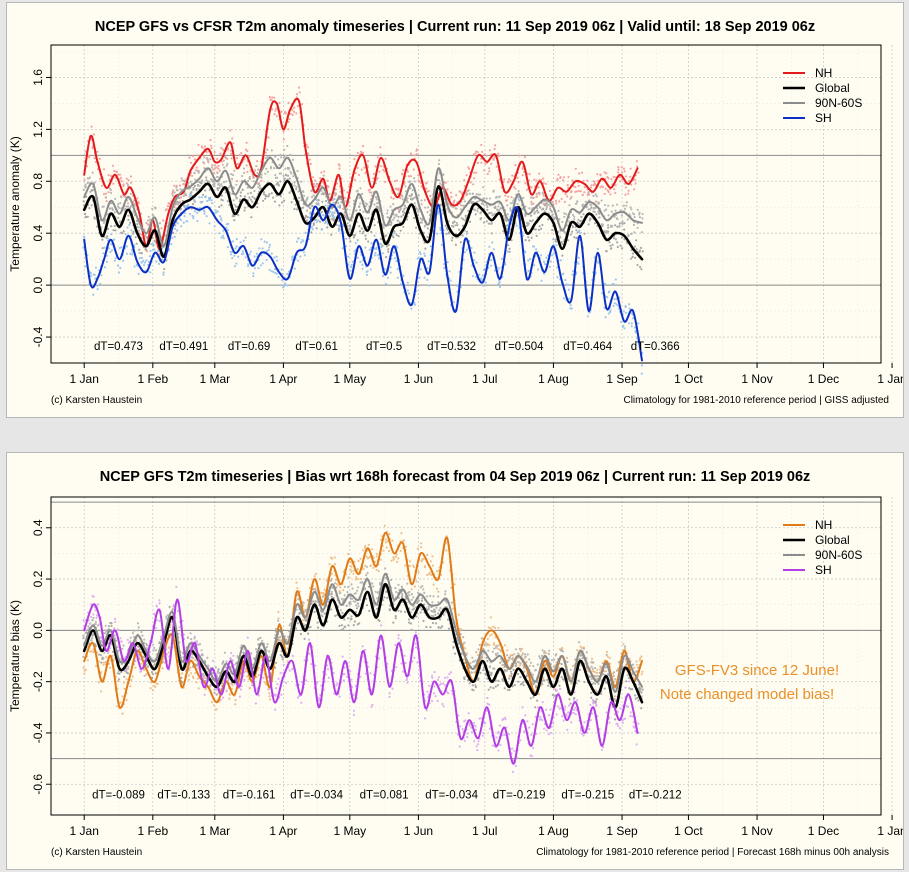 The width and height of the screenshot is (909, 872). What do you see at coordinates (756, 379) in the screenshot?
I see `top-xtick-label: 1 Nov` at bounding box center [756, 379].